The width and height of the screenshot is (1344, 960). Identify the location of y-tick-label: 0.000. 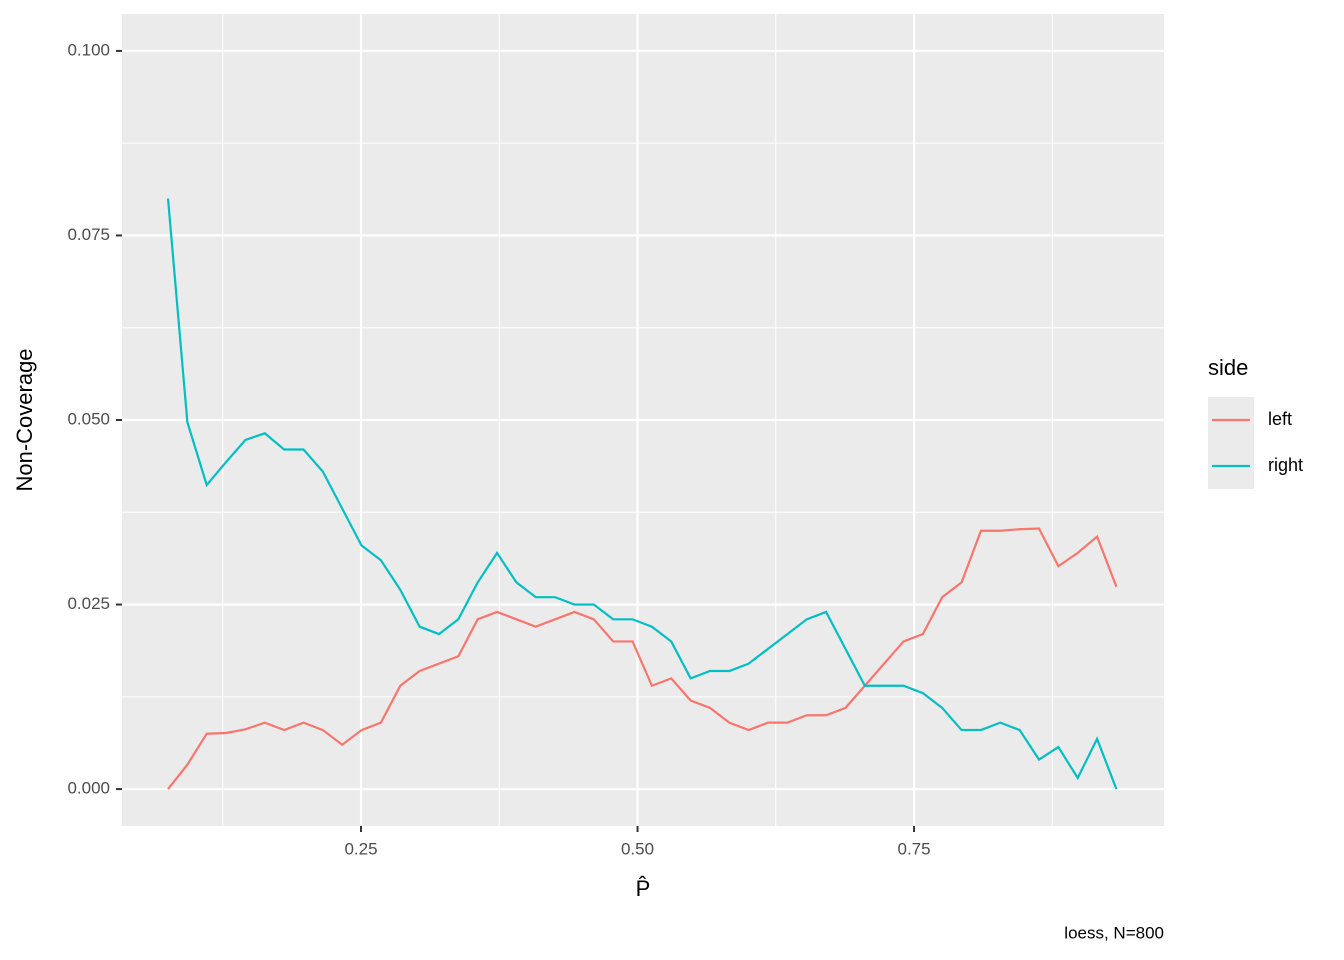
(88, 788).